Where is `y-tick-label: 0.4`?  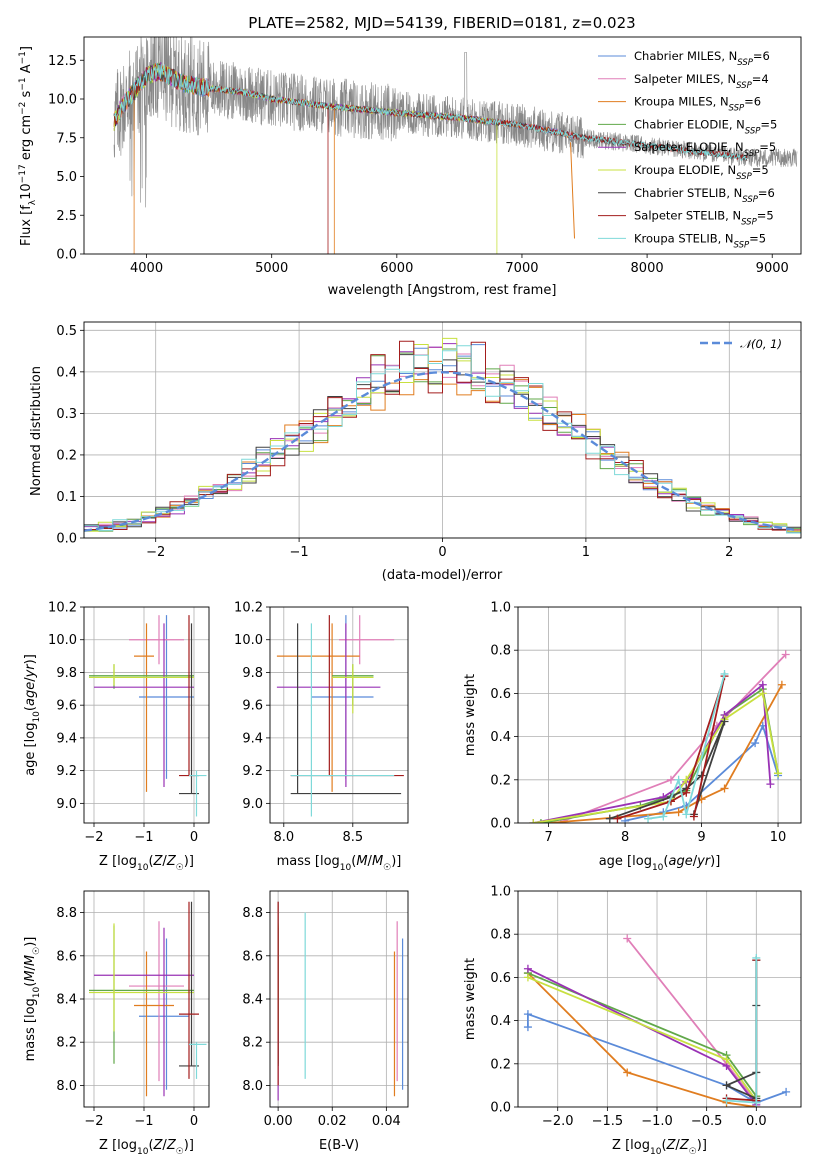
y-tick-label: 0.4 is located at coordinates (500, 1021).